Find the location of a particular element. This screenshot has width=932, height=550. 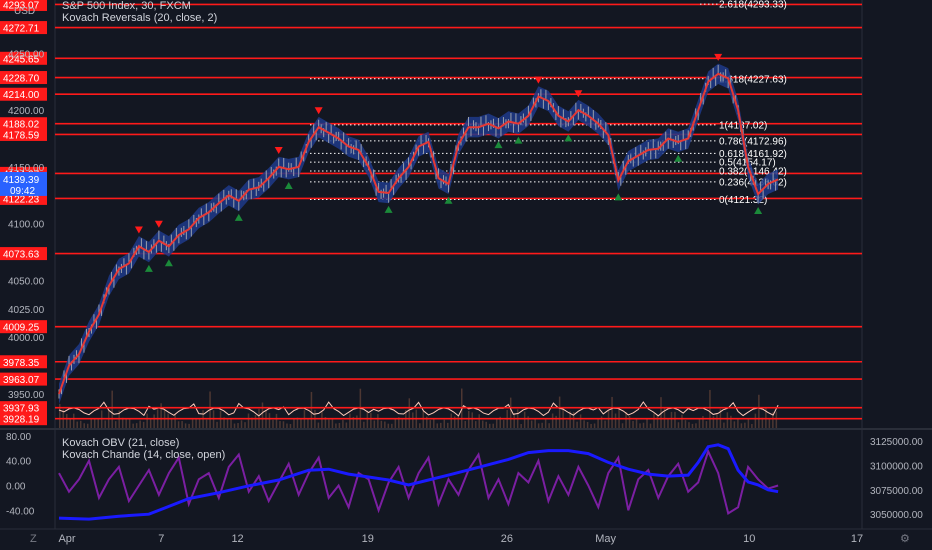

current-price-badge is located at coordinates (23, 183).